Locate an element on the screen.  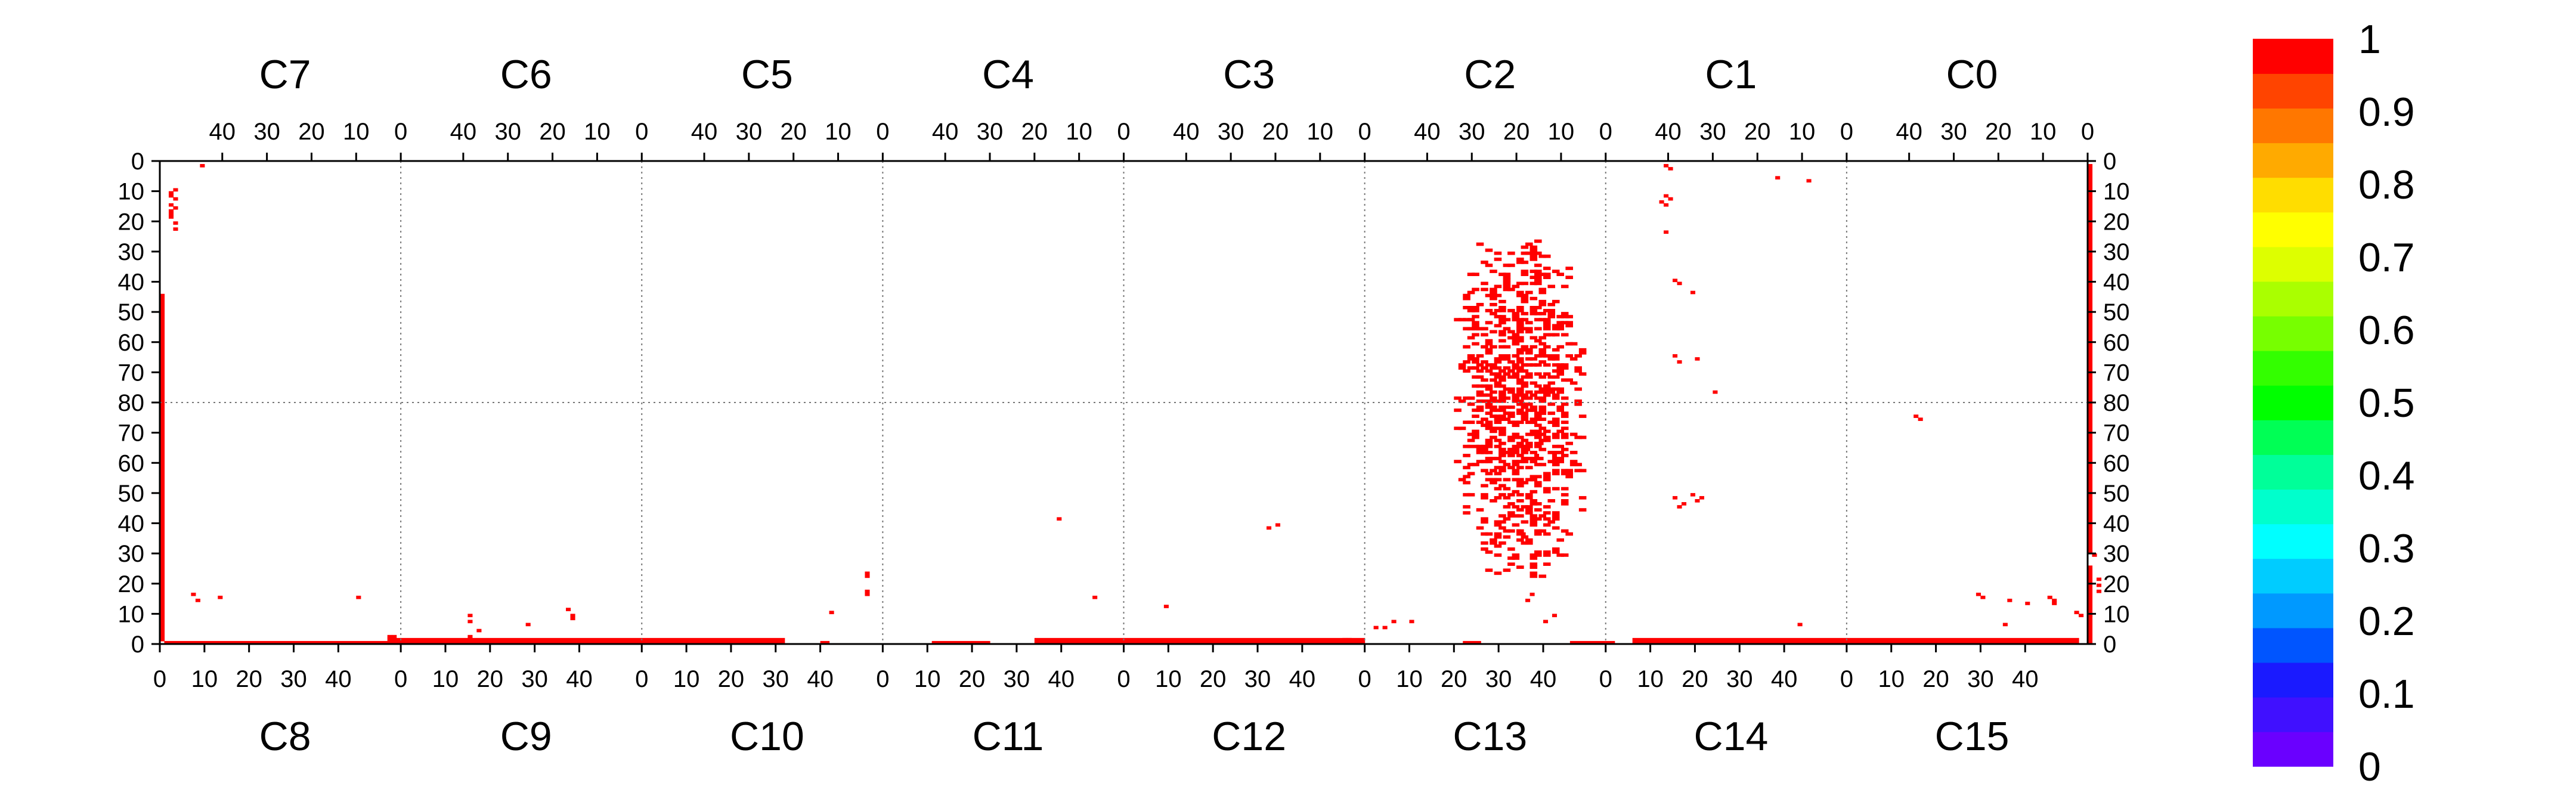
hit-bar is located at coordinates (276, 642).